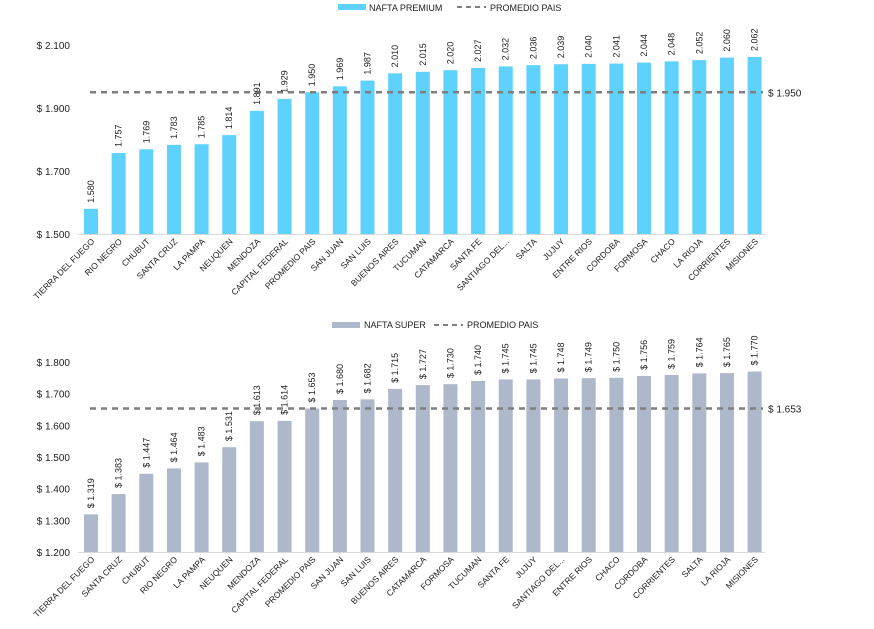 This screenshot has height=629, width=874. Describe the element at coordinates (644, 148) in the screenshot. I see `bar-formosa` at that location.